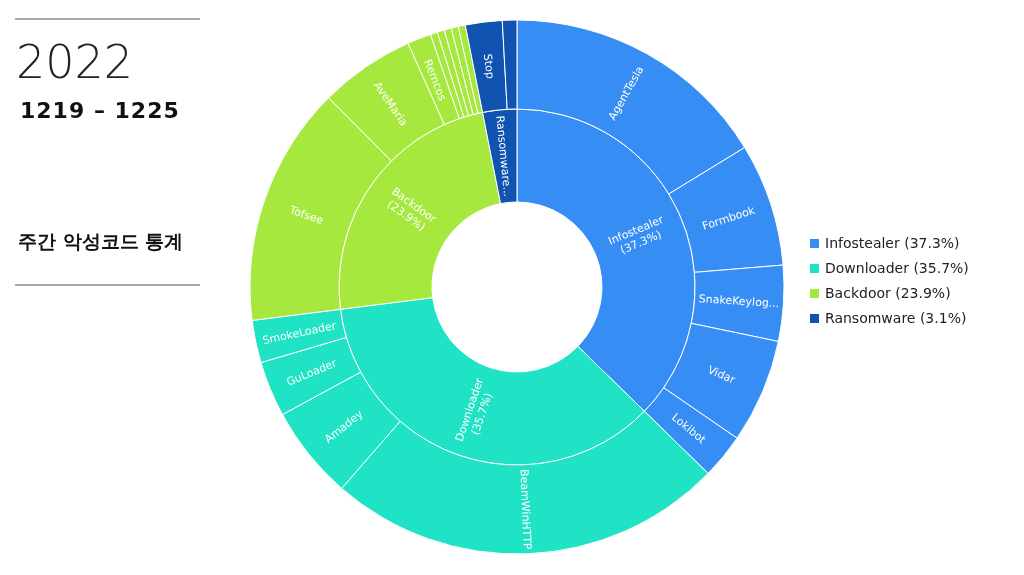 This screenshot has width=1024, height=575. I want to click on legend-label: Backdoor (23.9%), so click(888, 293).